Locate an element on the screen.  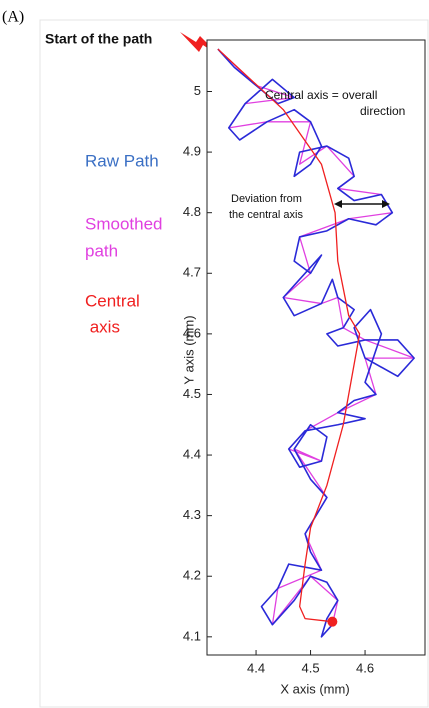
deviation-annotation: Deviation from is located at coordinates (266, 199).